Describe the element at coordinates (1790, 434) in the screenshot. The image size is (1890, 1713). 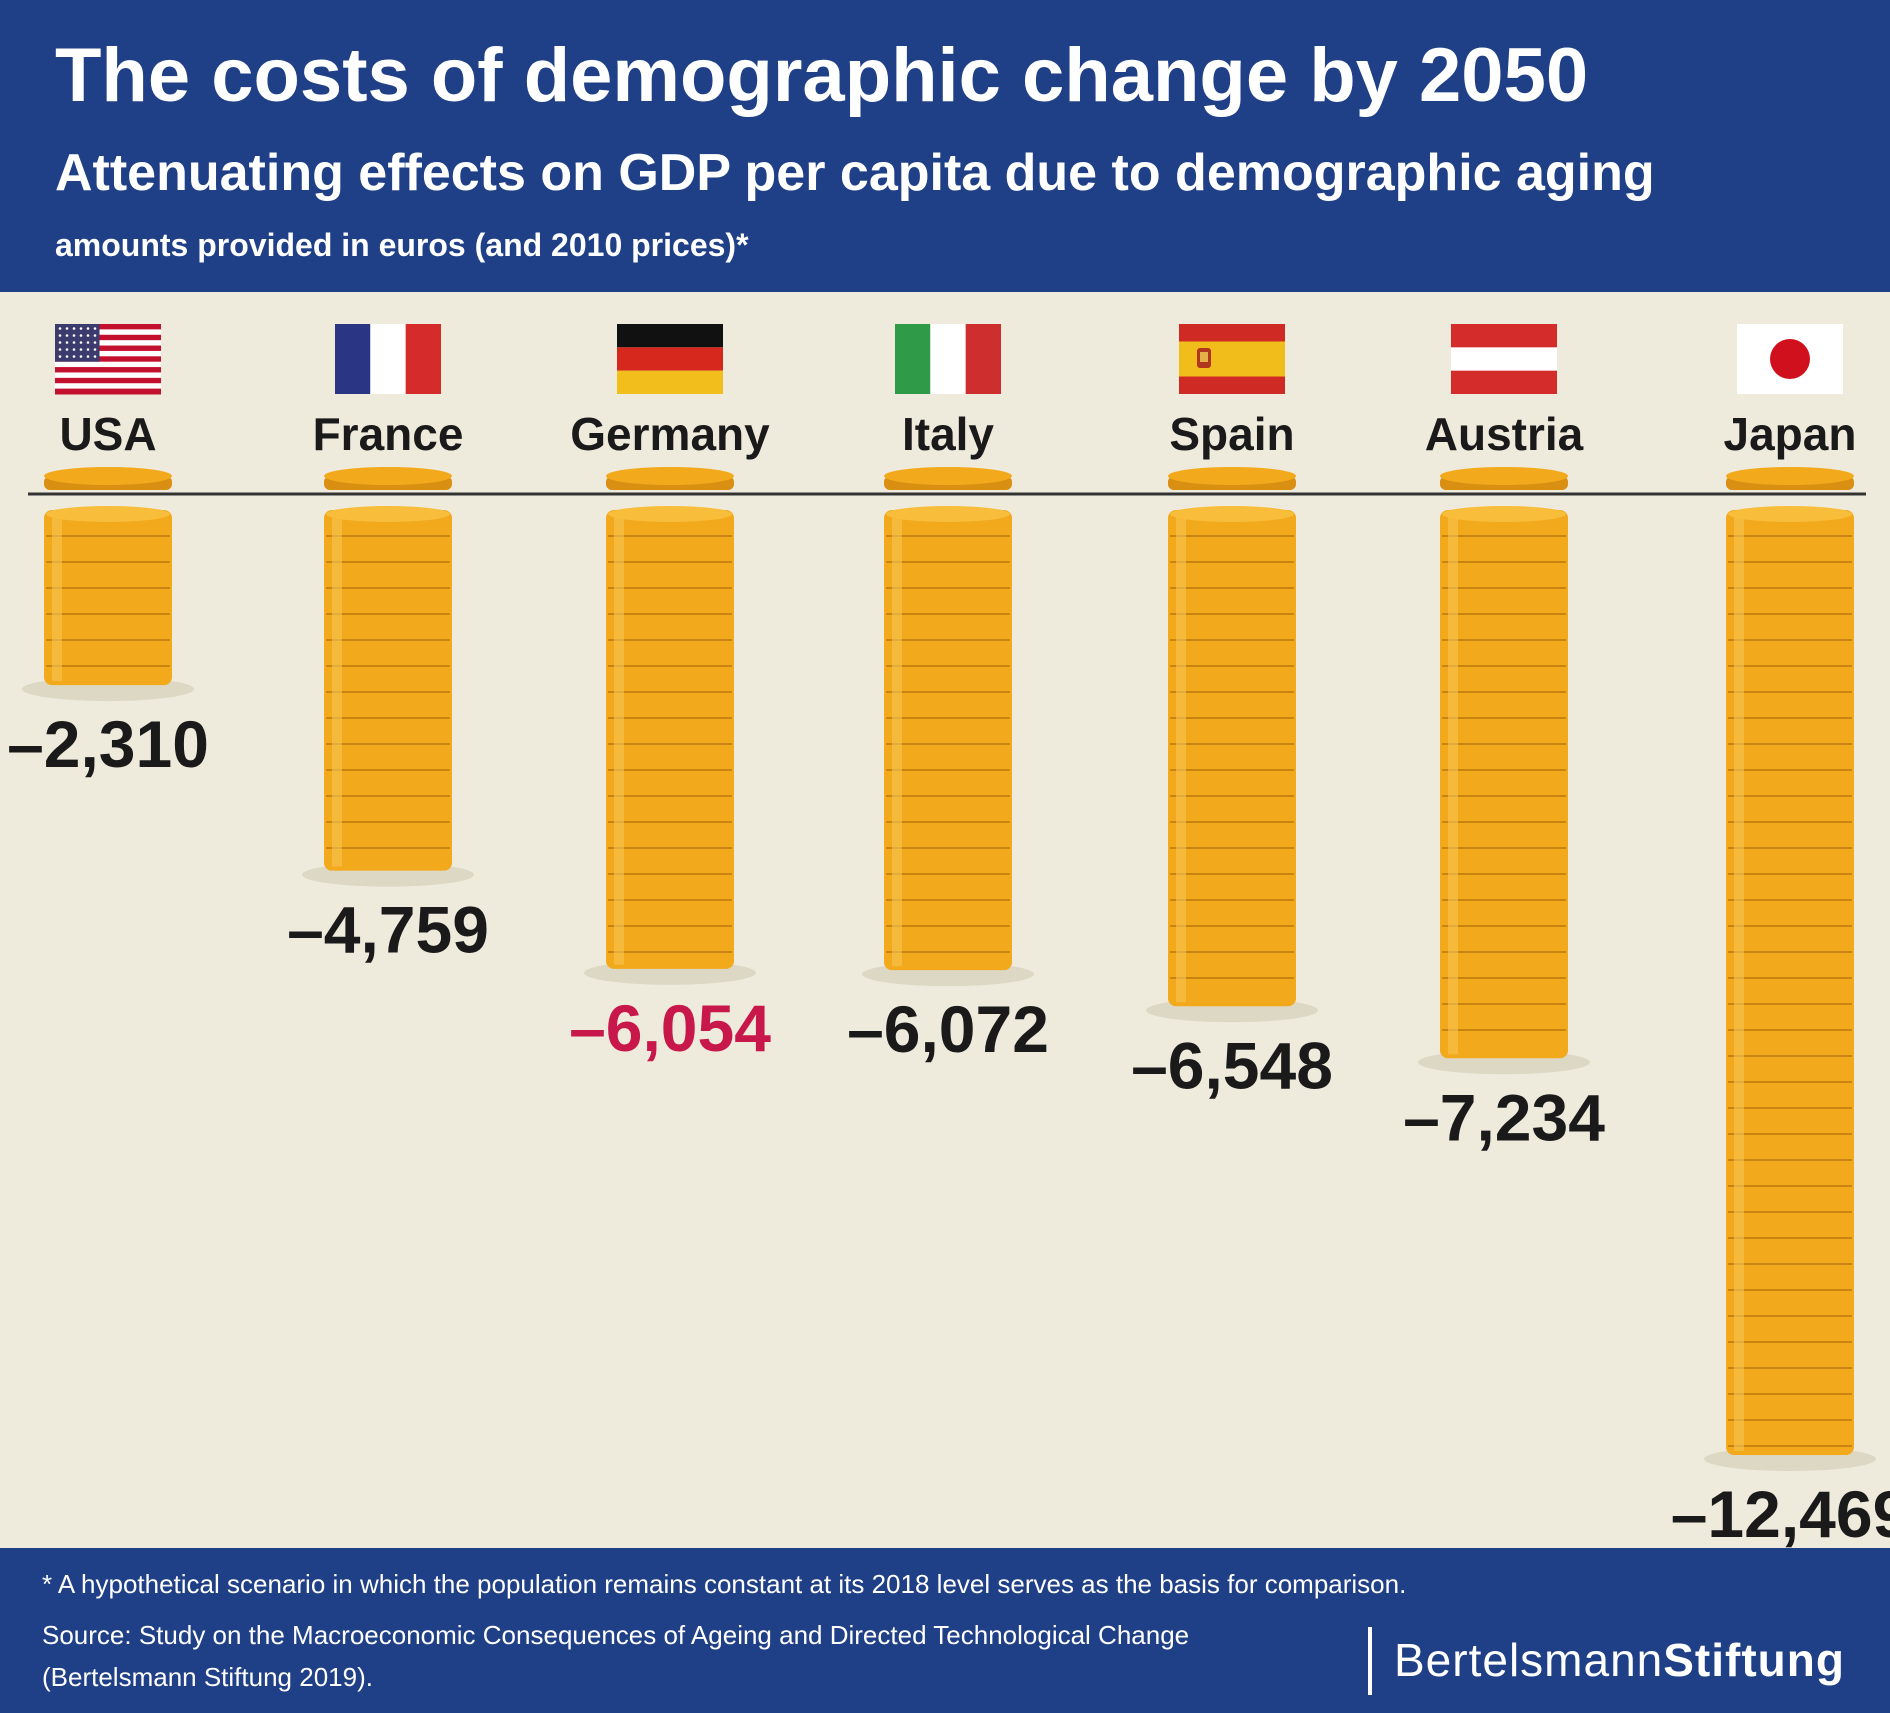
I see `country-label-japan: Japan` at that location.